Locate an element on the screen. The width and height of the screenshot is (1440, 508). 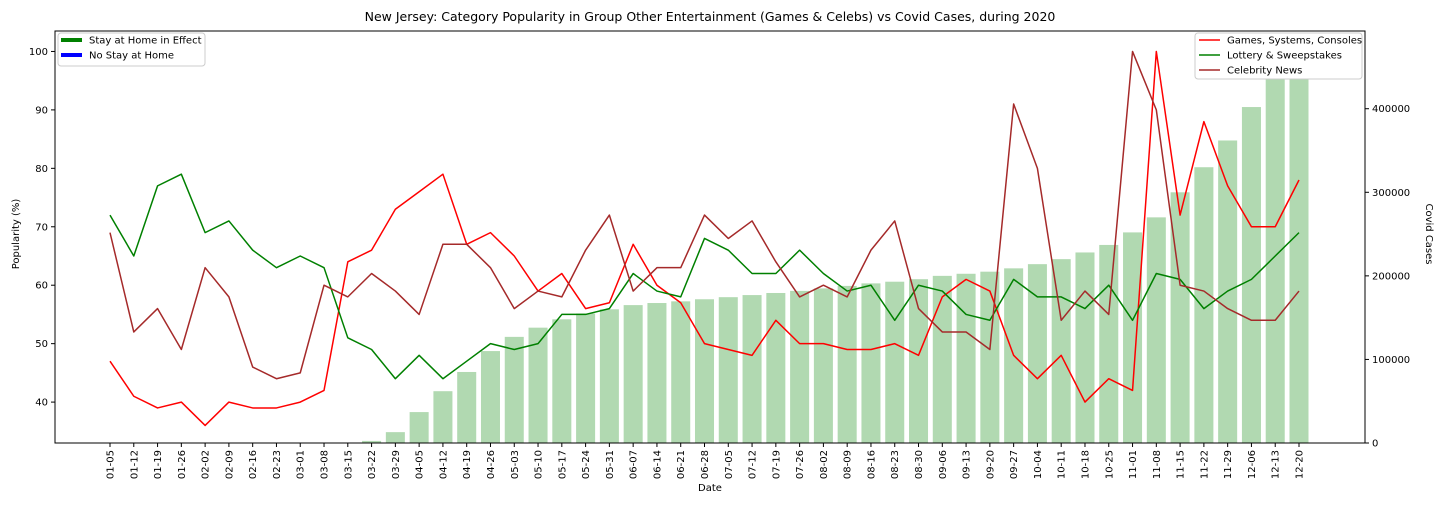
legend-left-box is located at coordinates (131, 49).